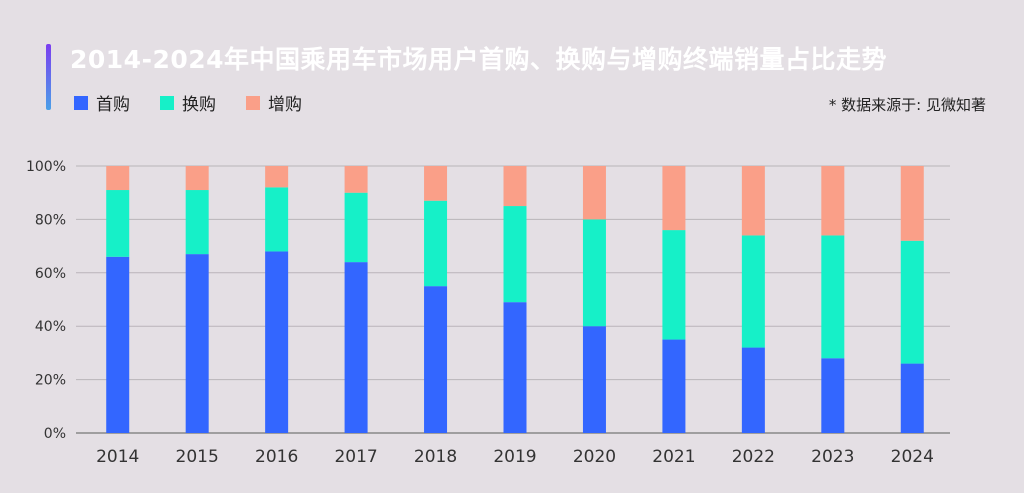 This screenshot has width=1024, height=493. I want to click on legend-item-first-purchase: 首购, so click(102, 102).